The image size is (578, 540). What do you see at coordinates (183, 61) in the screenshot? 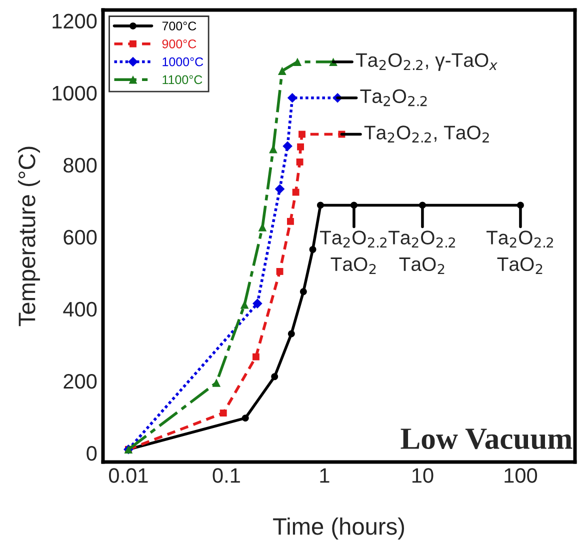
I see `legend-label: 1000°C` at bounding box center [183, 61].